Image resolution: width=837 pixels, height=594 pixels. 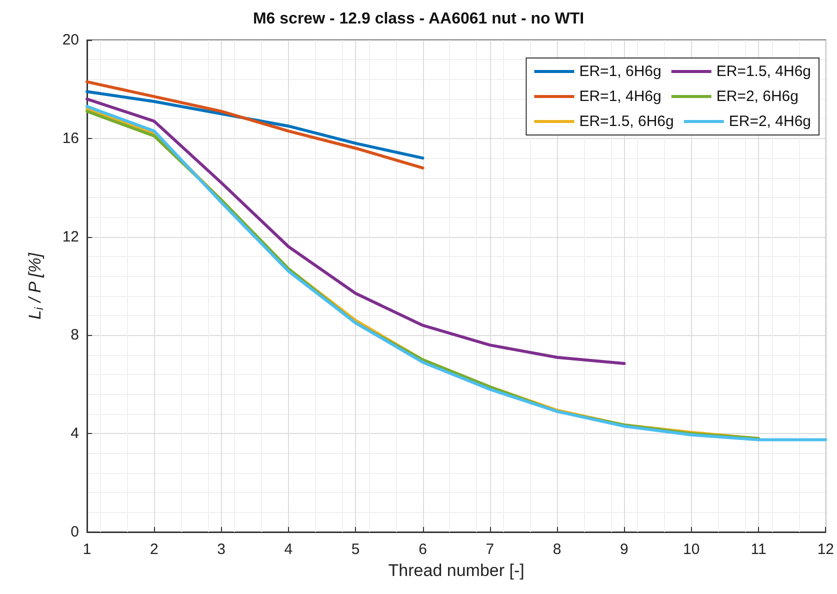 What do you see at coordinates (557, 549) in the screenshot?
I see `x-tick-label: 8` at bounding box center [557, 549].